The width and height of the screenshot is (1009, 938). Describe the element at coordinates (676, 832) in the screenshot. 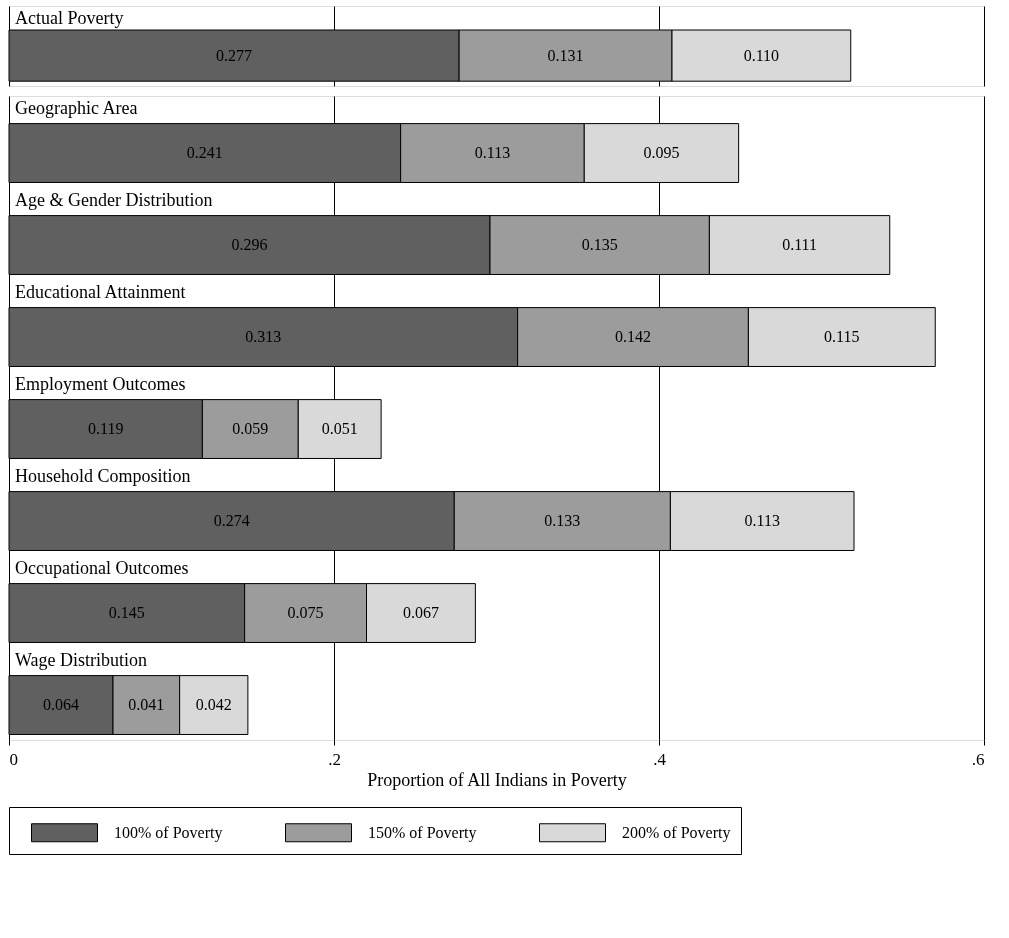

I see `legend-label: 200% of Poverty` at that location.